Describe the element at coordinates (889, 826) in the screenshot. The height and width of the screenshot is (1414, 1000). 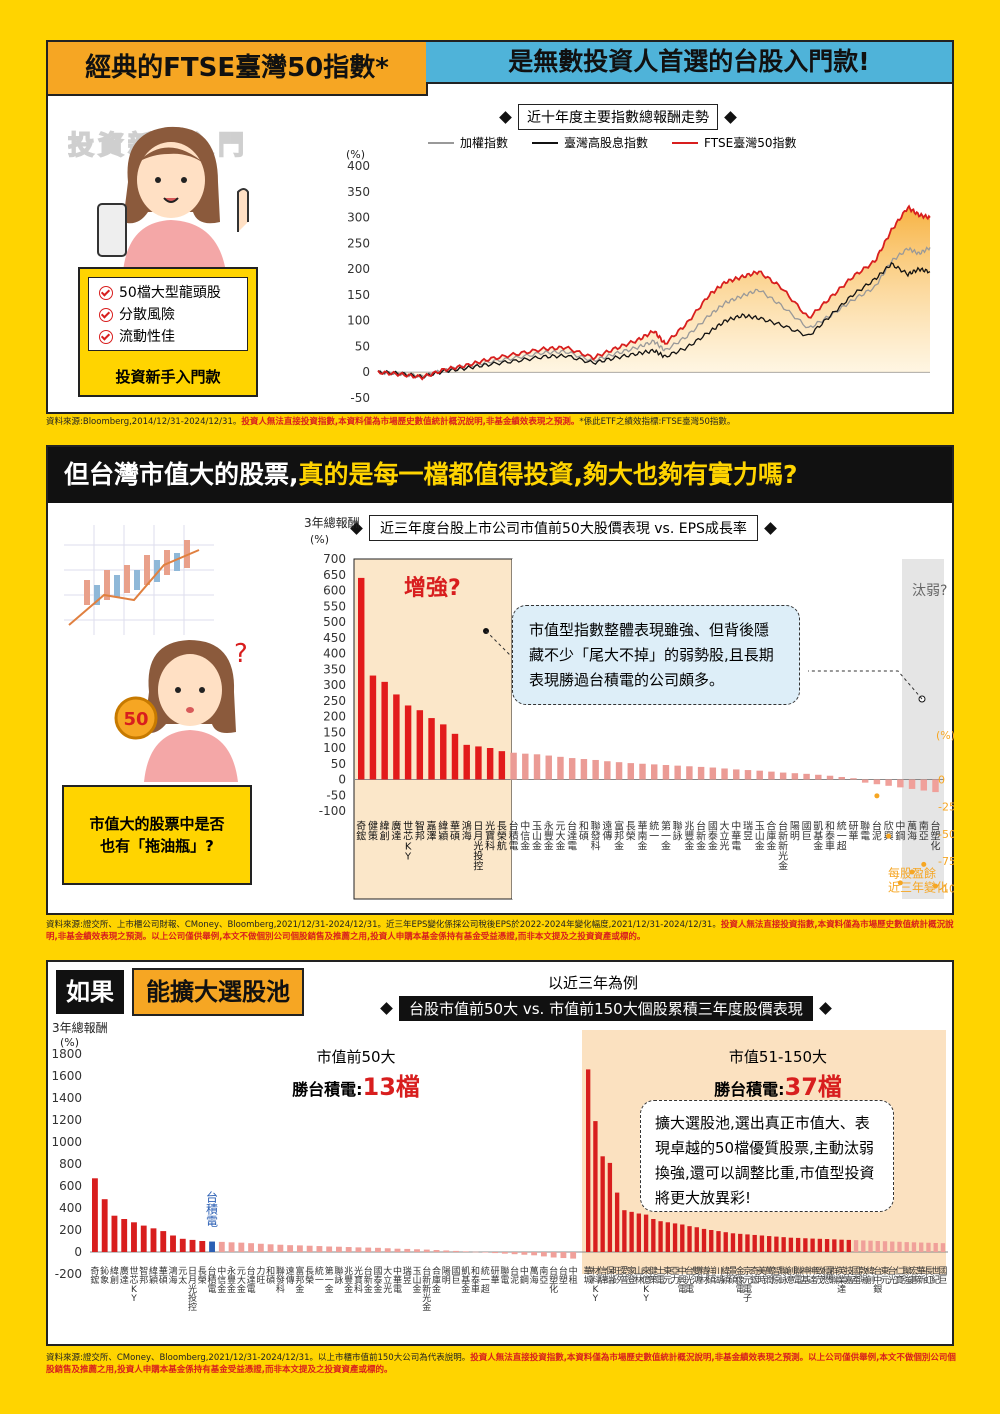
I see `svg-text: 欣` at that location.